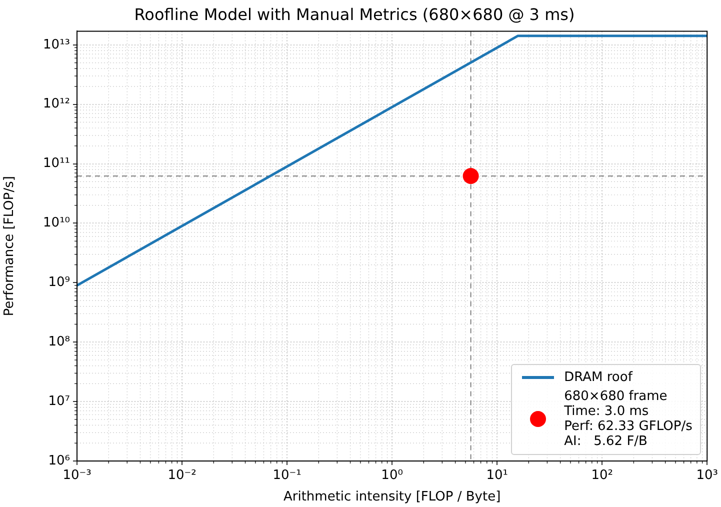  What do you see at coordinates (56, 104) in the screenshot?
I see `y-tick-label: 10¹²` at bounding box center [56, 104].